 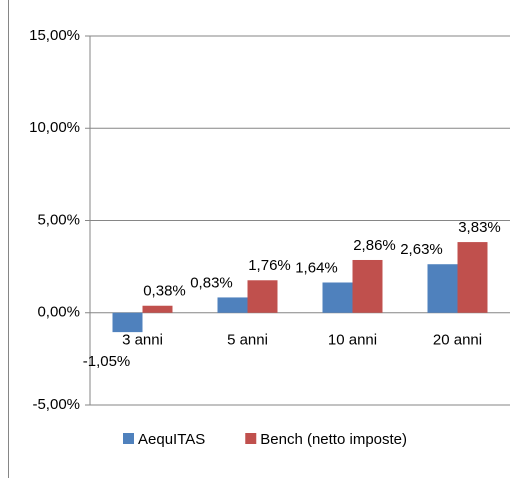 I want to click on data-label: 1,64%, so click(x=316, y=267).